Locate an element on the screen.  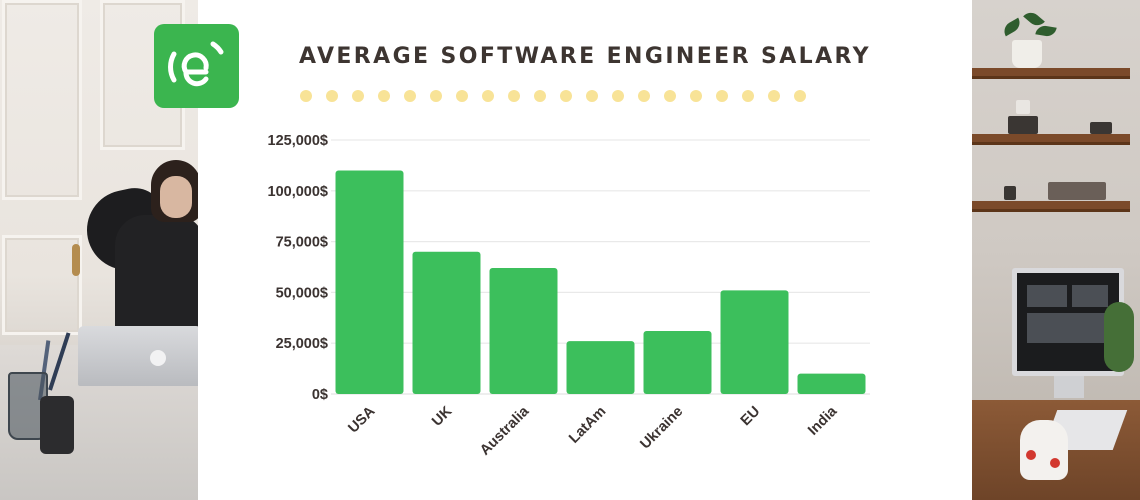
x-tick-label: USA is located at coordinates (361, 419).